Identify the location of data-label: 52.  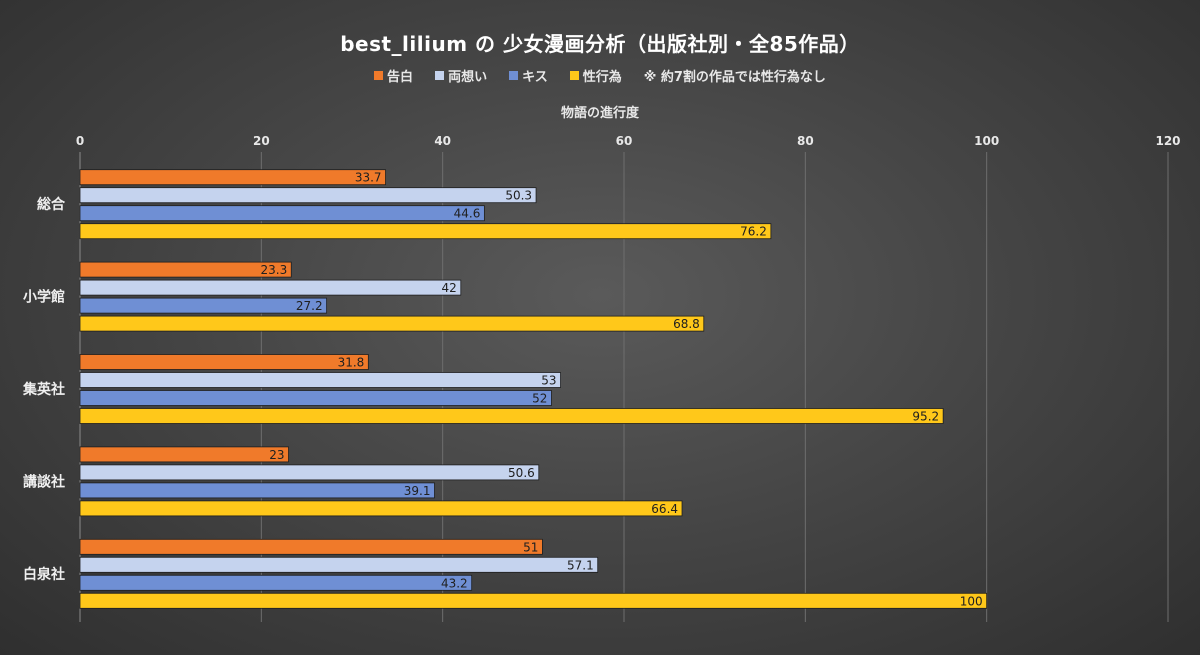
(539, 399).